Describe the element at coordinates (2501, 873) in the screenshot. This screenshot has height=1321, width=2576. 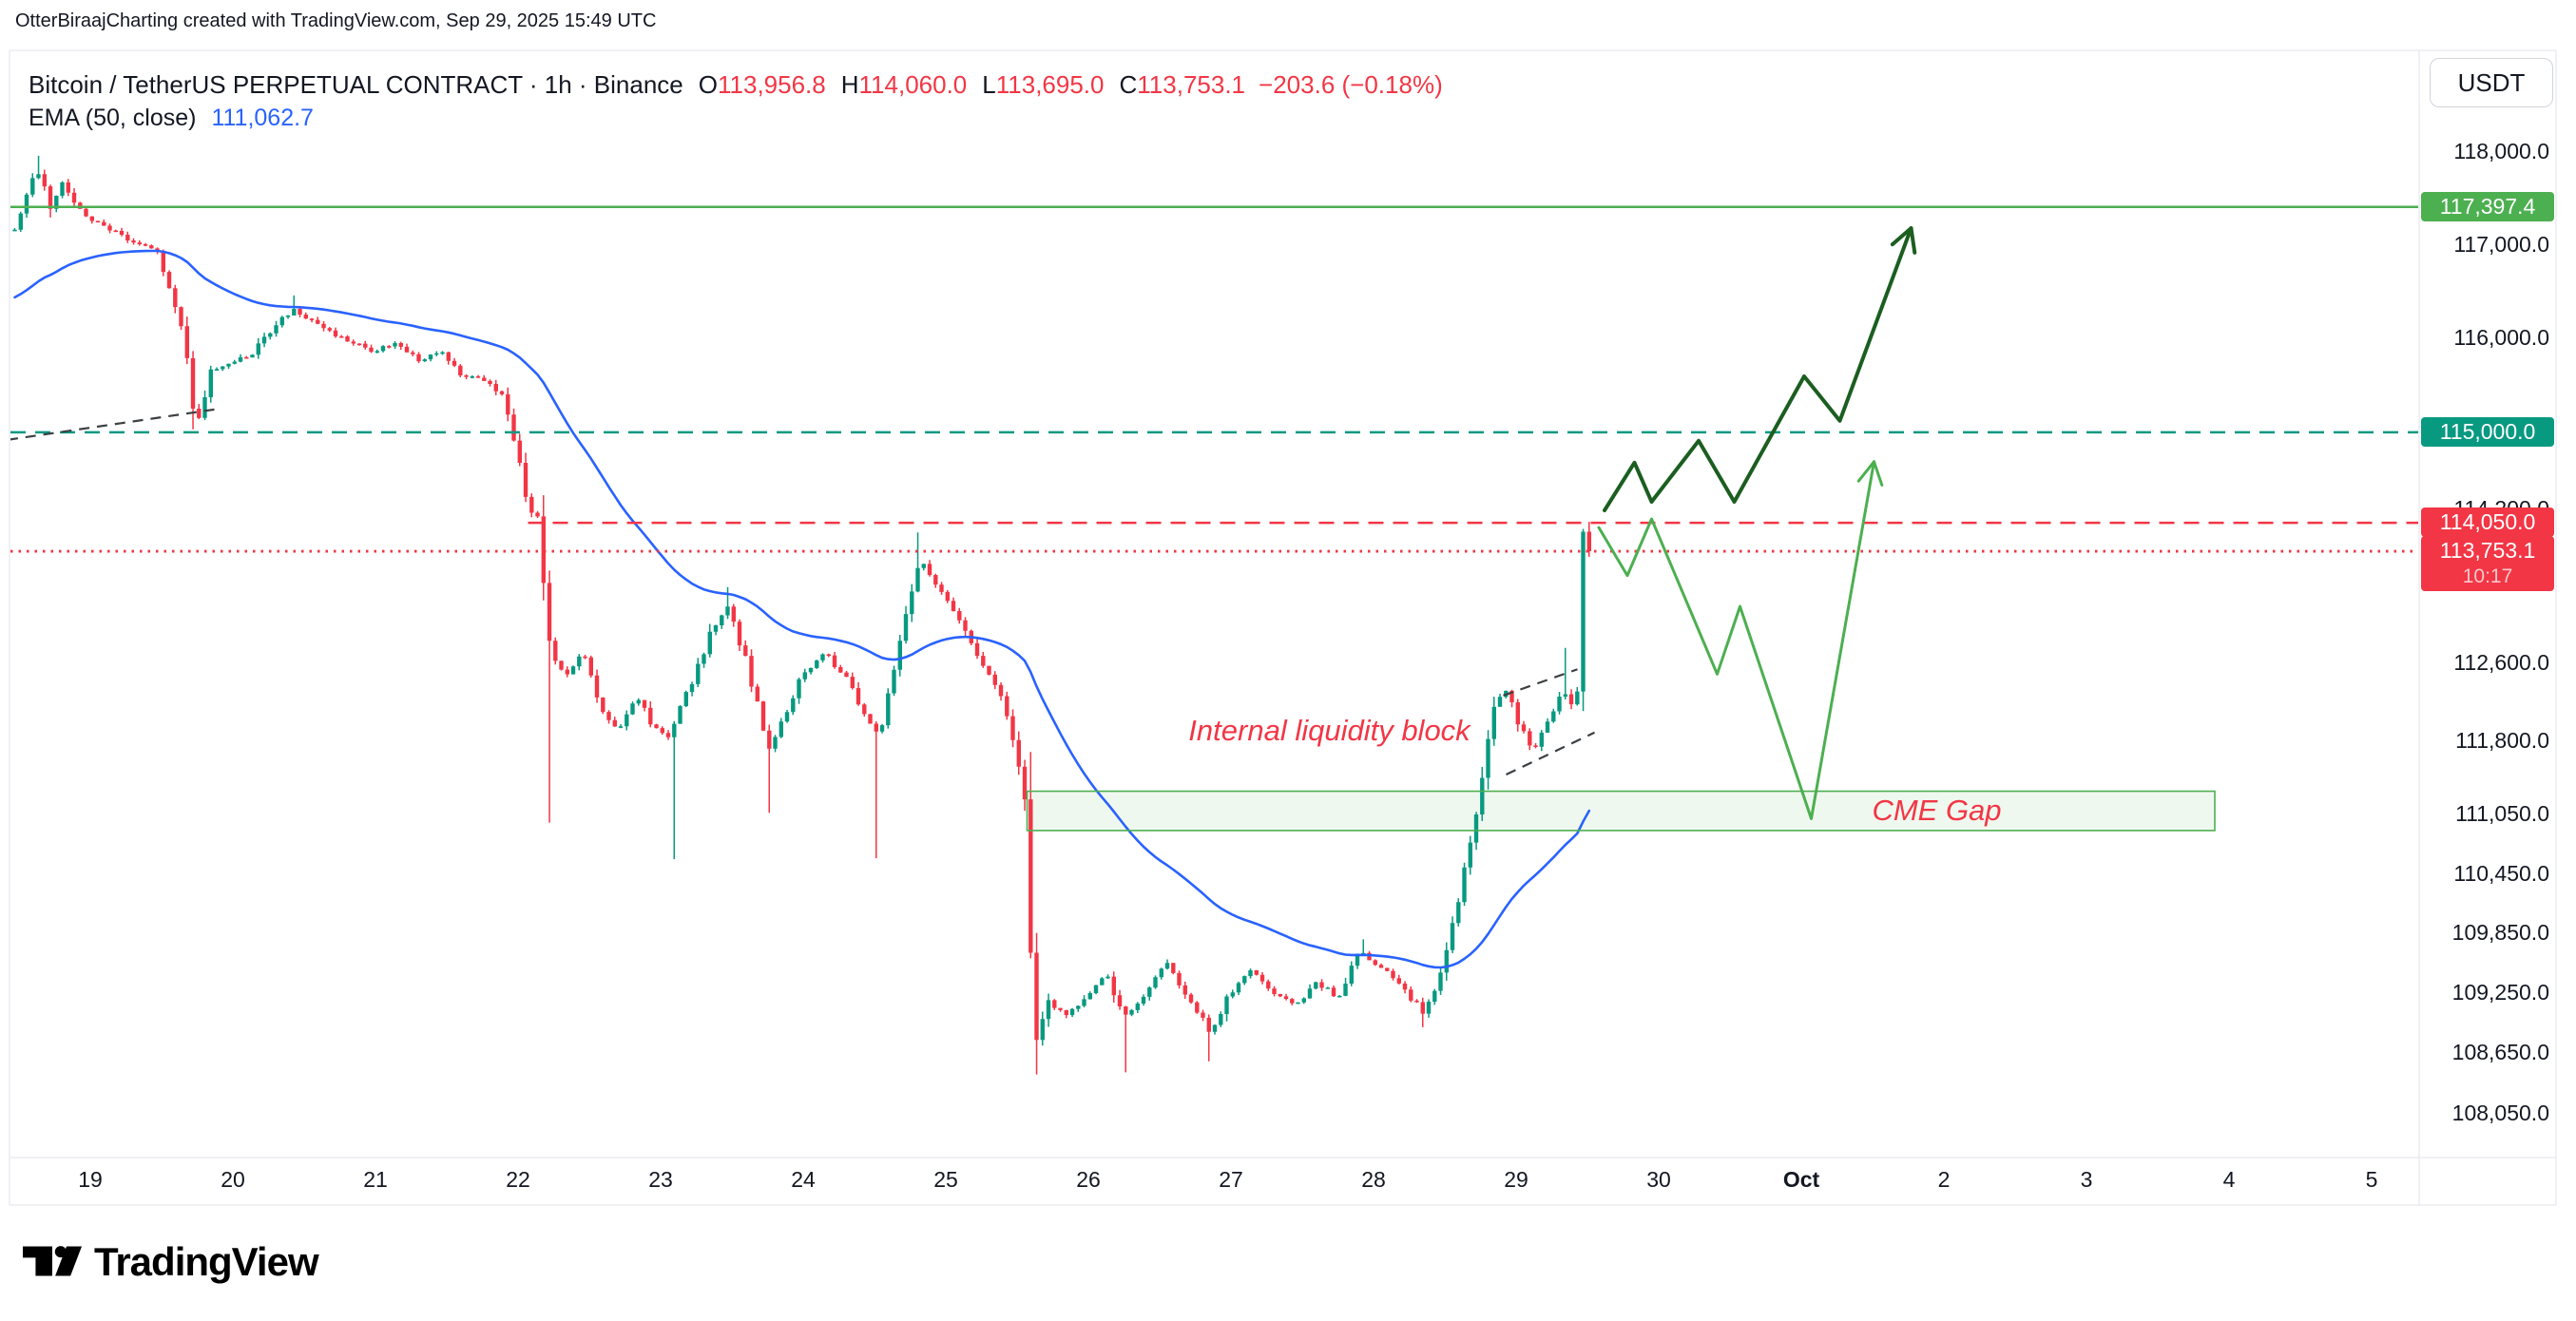
I see `price-tick-label: 110,450.0` at that location.